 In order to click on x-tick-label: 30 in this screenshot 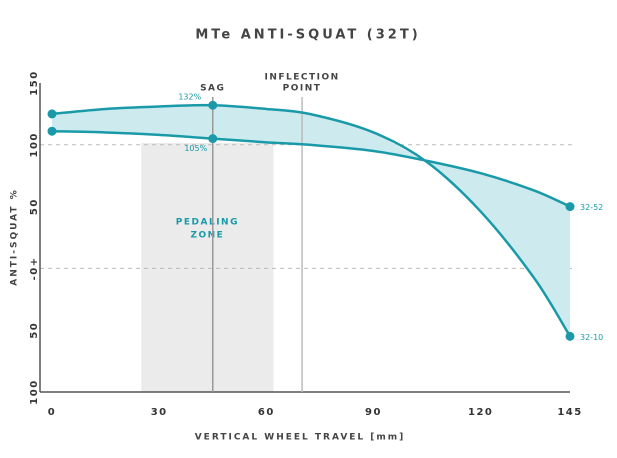, I will do `click(159, 412)`.